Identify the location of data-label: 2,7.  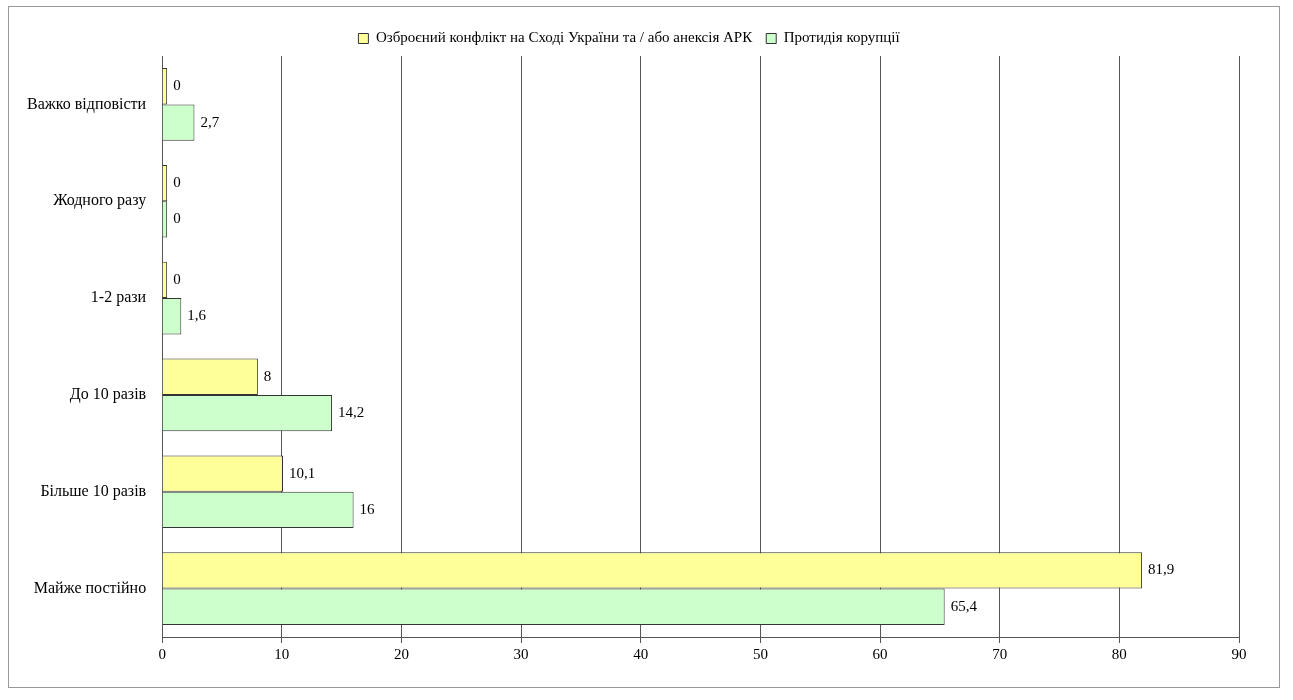
(210, 121).